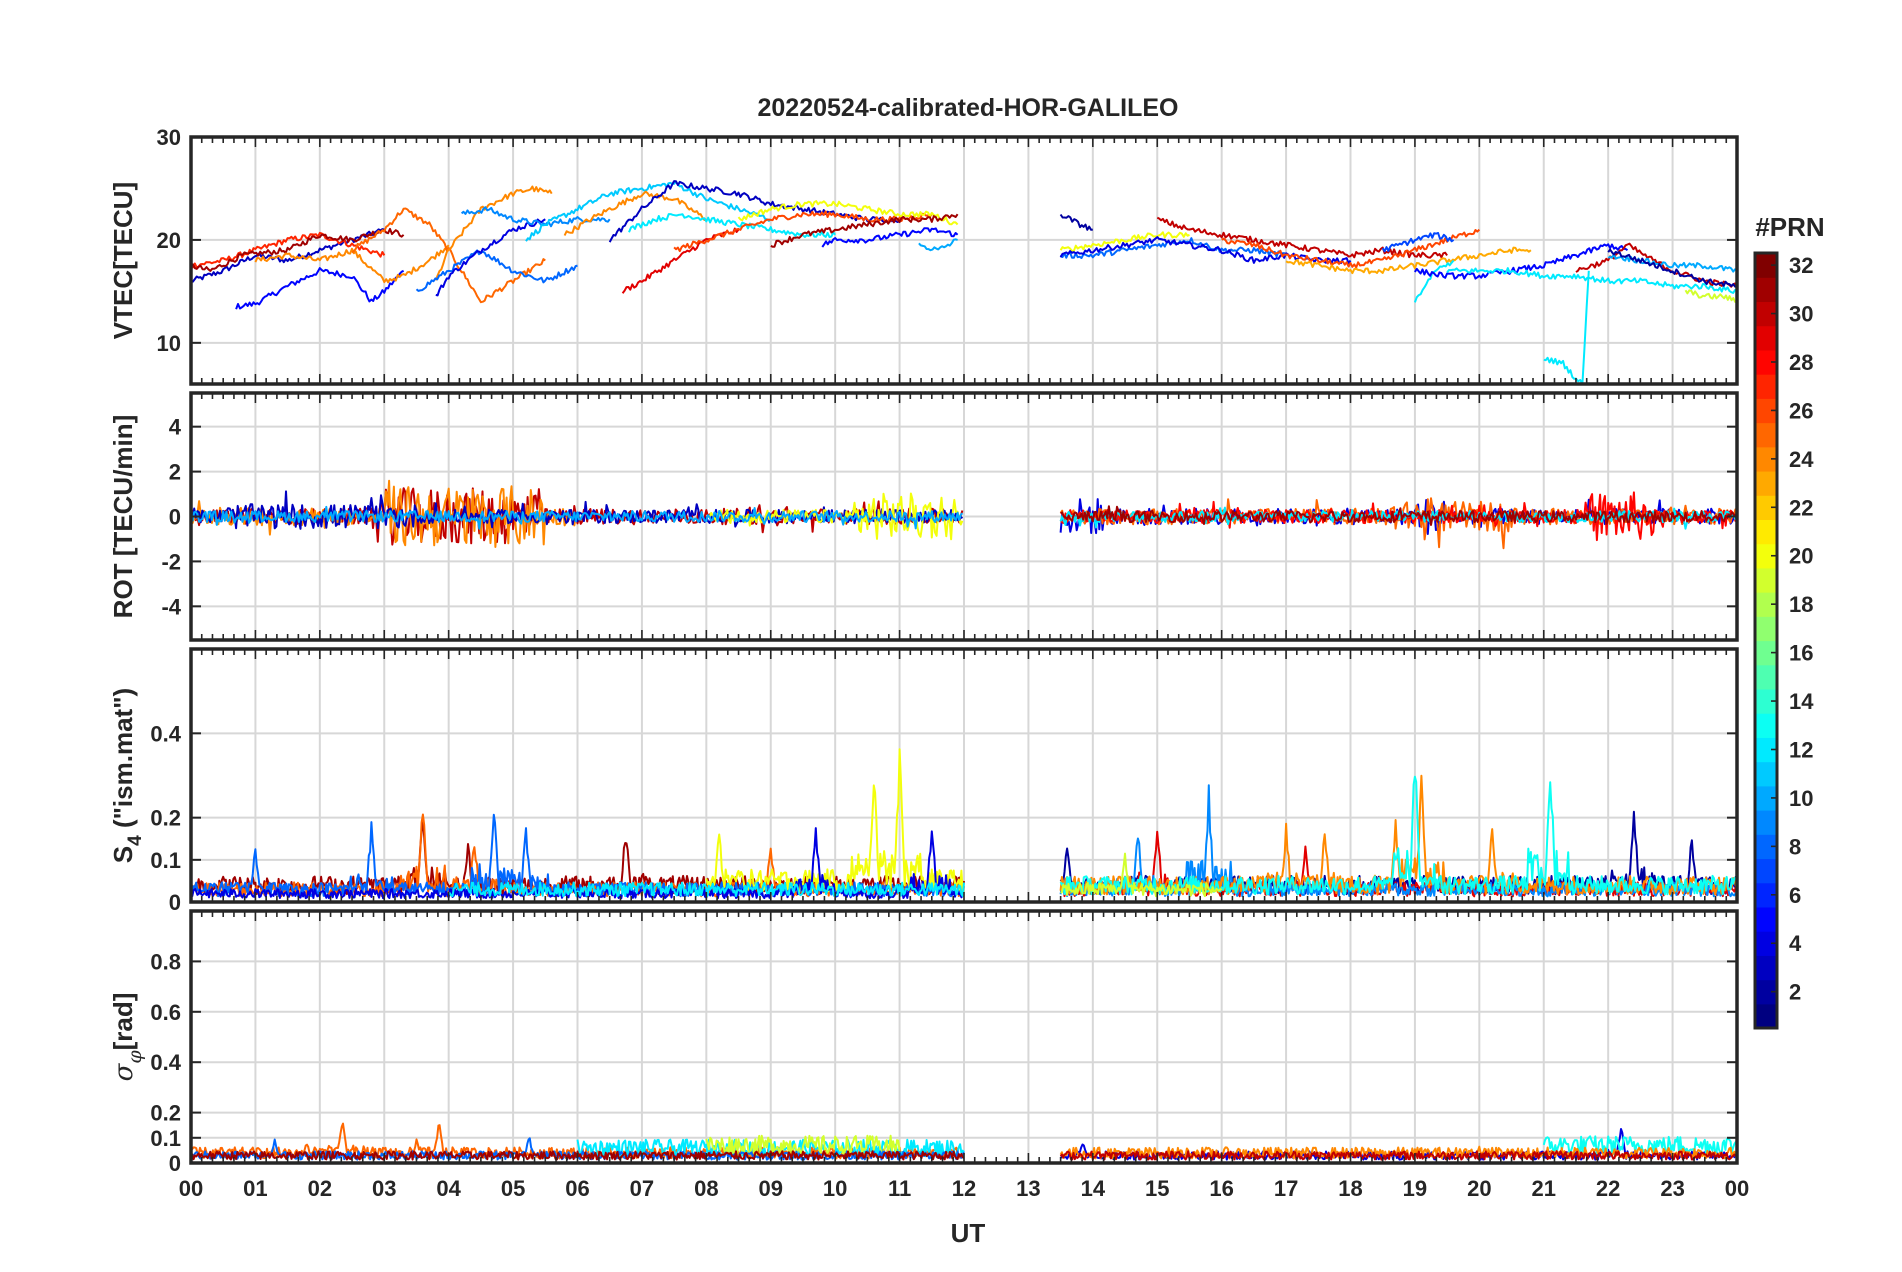  What do you see at coordinates (165, 1062) in the screenshot?
I see `y-tick-label: 0.4` at bounding box center [165, 1062].